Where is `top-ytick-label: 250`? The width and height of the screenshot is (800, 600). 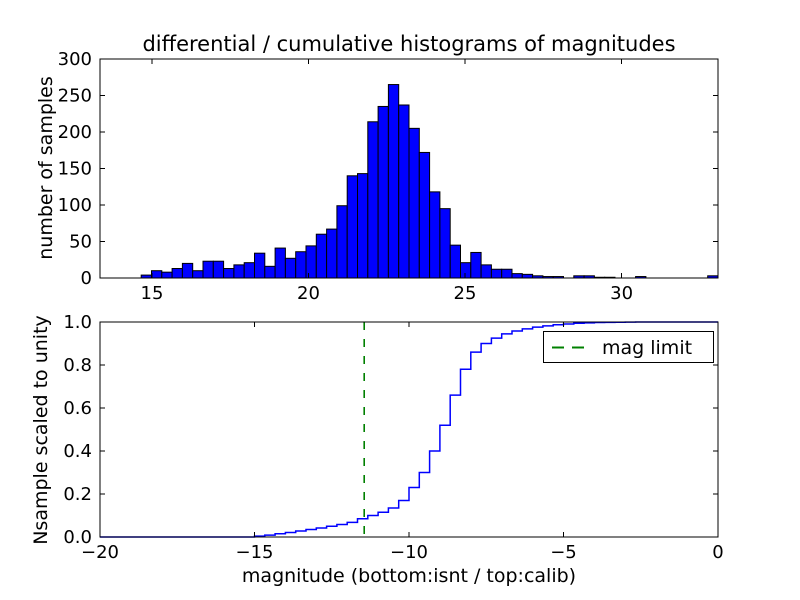 top-ytick-label: 250 is located at coordinates (75, 96).